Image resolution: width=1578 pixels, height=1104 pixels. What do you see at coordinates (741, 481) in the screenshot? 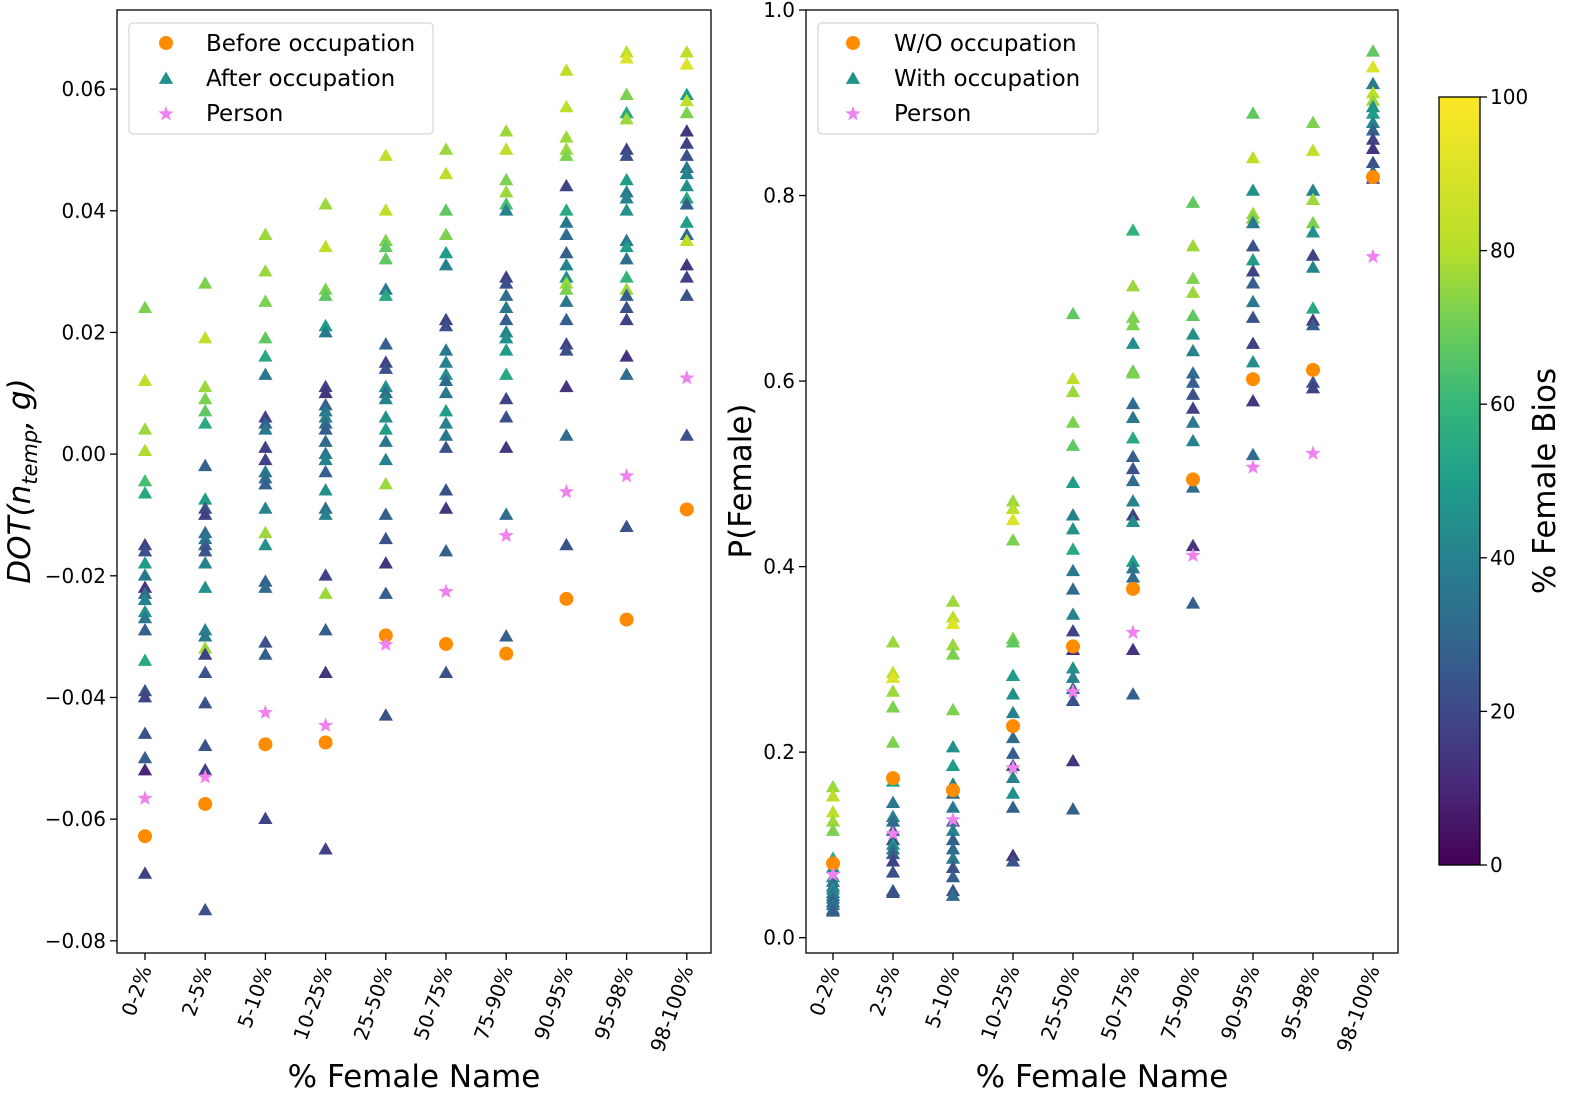
I see `right-y-axis-title: P(Female)` at bounding box center [741, 481].